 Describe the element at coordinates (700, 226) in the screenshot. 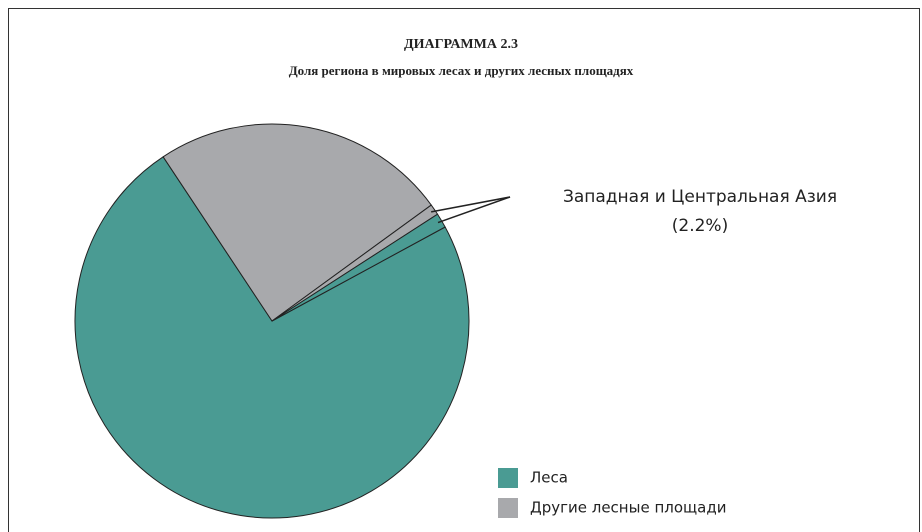

I see `annotation-label: (2.2%)` at that location.